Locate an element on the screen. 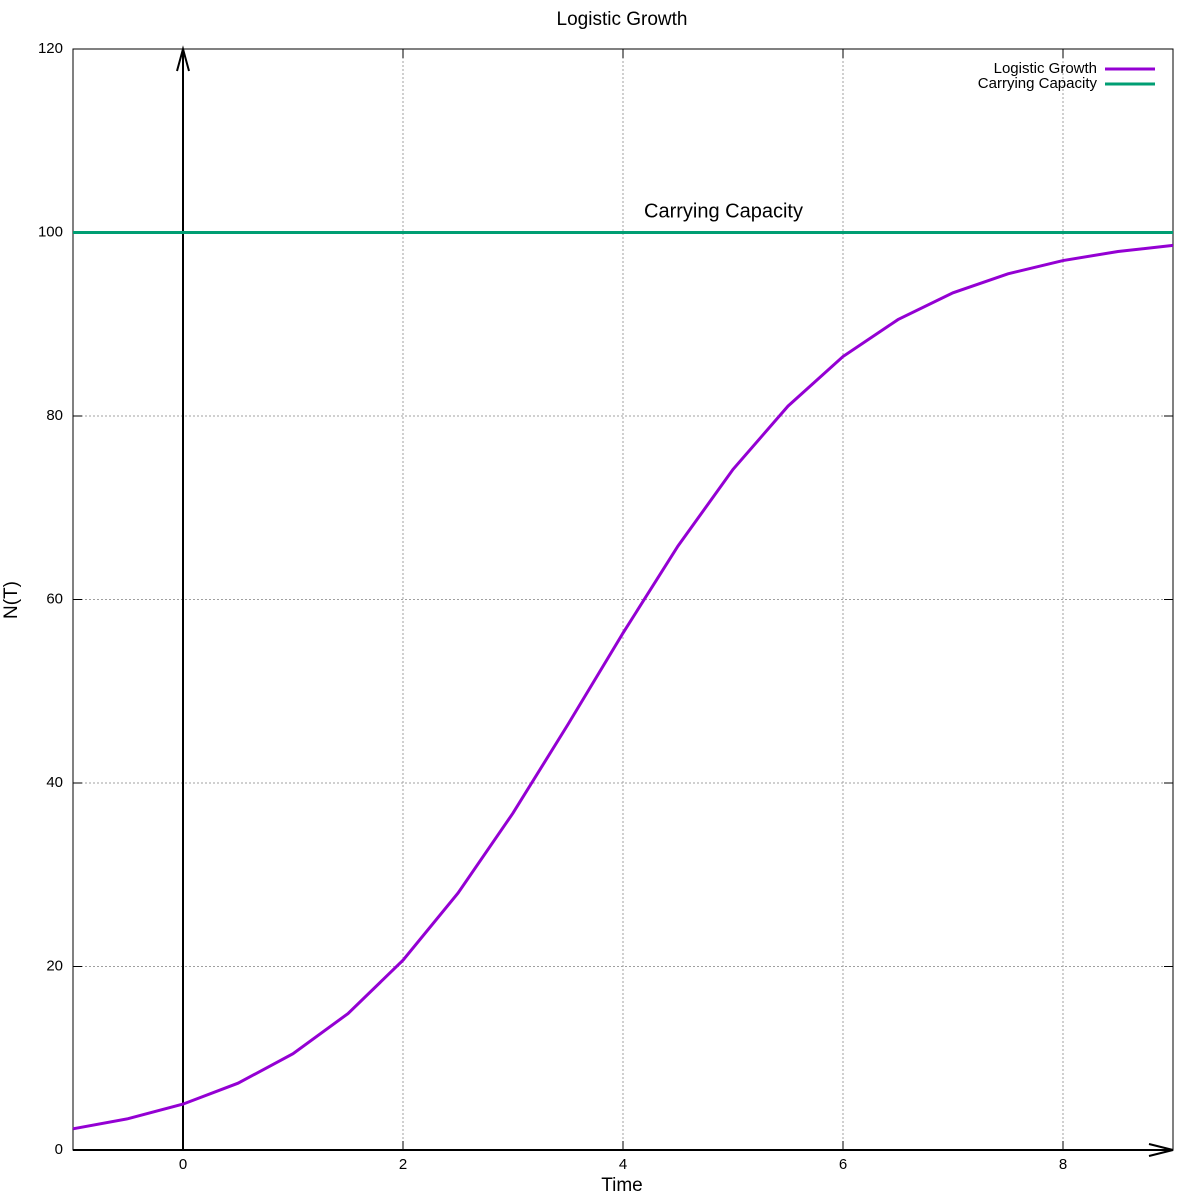 Image resolution: width=1200 pixels, height=1200 pixels. x-tick-label: 0 is located at coordinates (183, 1164).